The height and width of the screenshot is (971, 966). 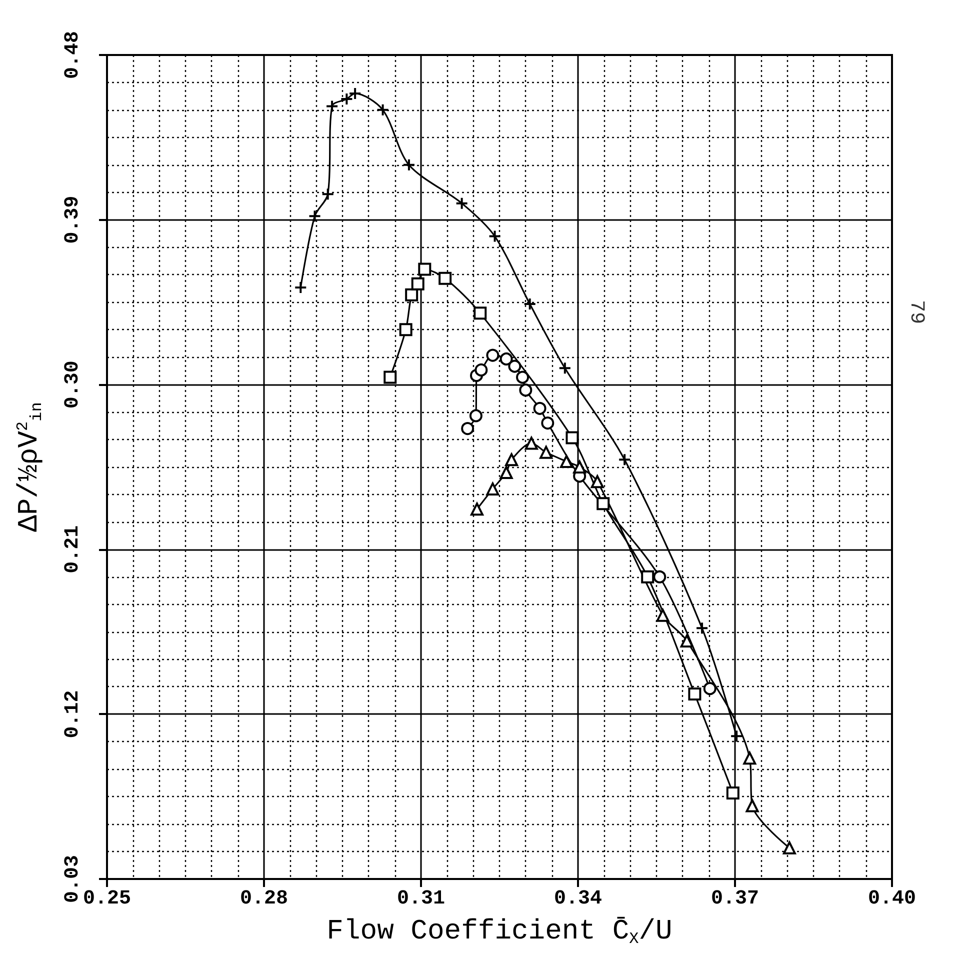 I want to click on x-tick-label: 0.25, so click(x=107, y=899).